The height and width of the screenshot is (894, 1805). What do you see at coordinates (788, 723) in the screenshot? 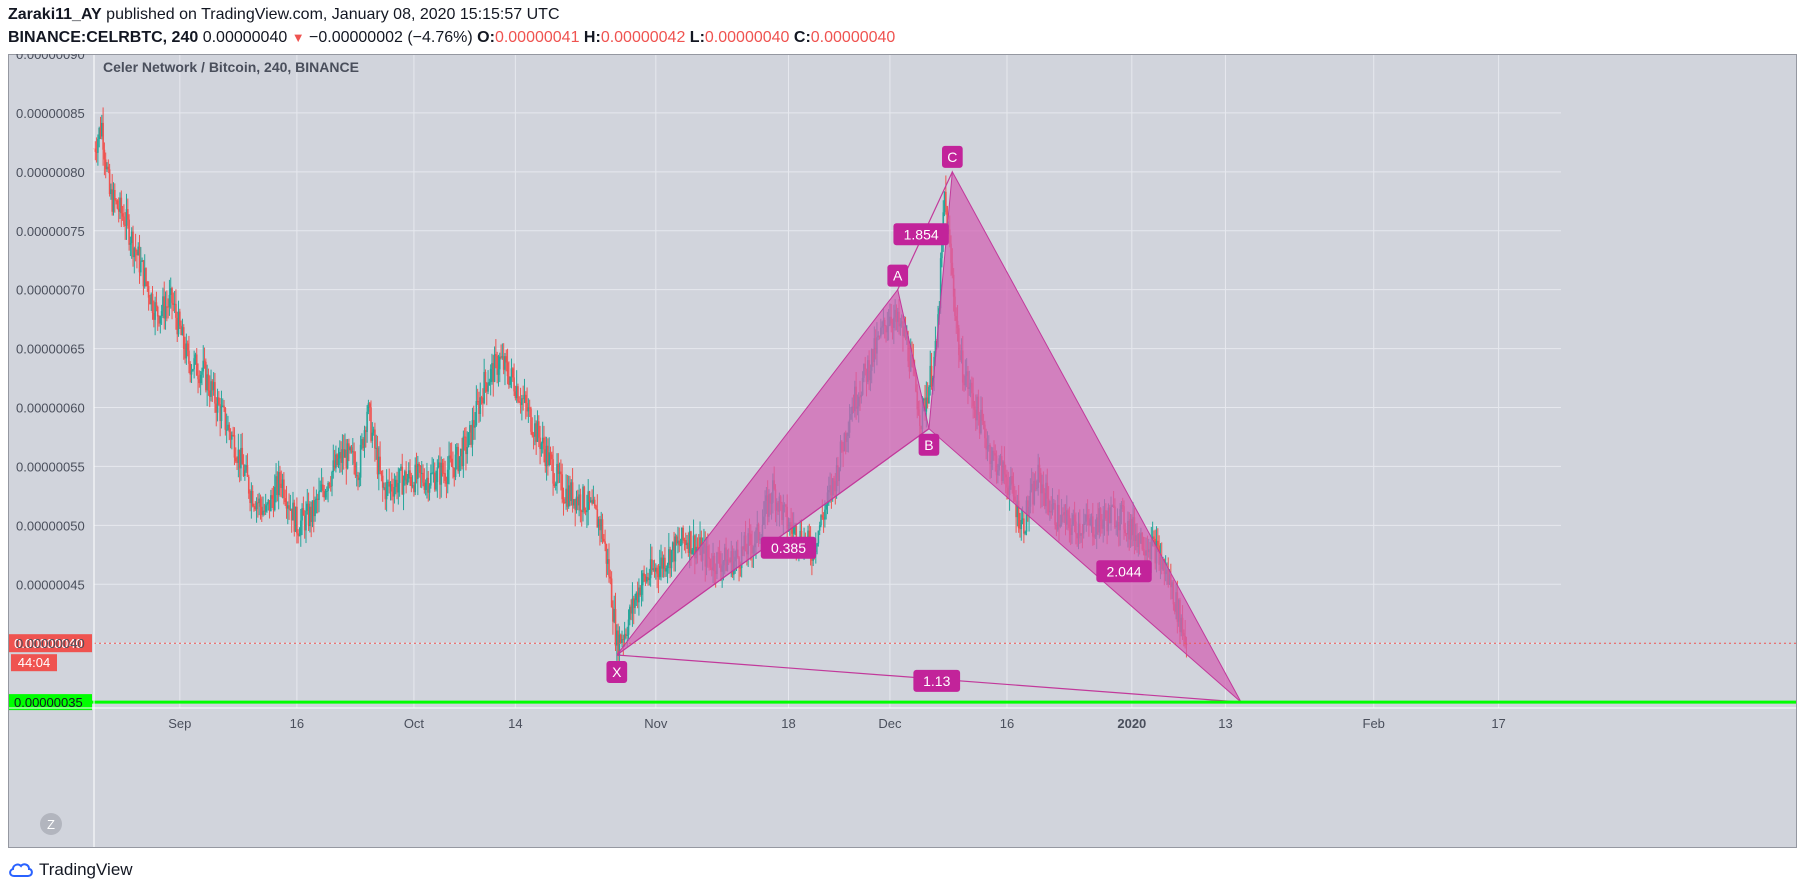
I see `x-tick-label: 18` at bounding box center [788, 723].